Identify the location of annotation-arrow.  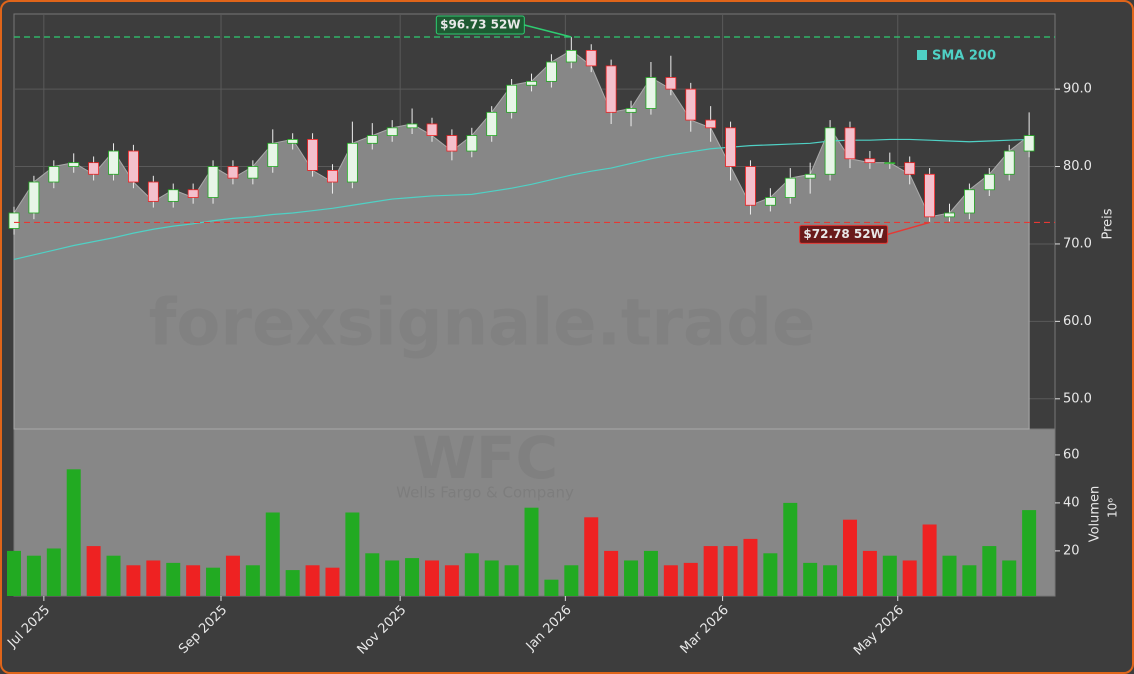
(548, 31).